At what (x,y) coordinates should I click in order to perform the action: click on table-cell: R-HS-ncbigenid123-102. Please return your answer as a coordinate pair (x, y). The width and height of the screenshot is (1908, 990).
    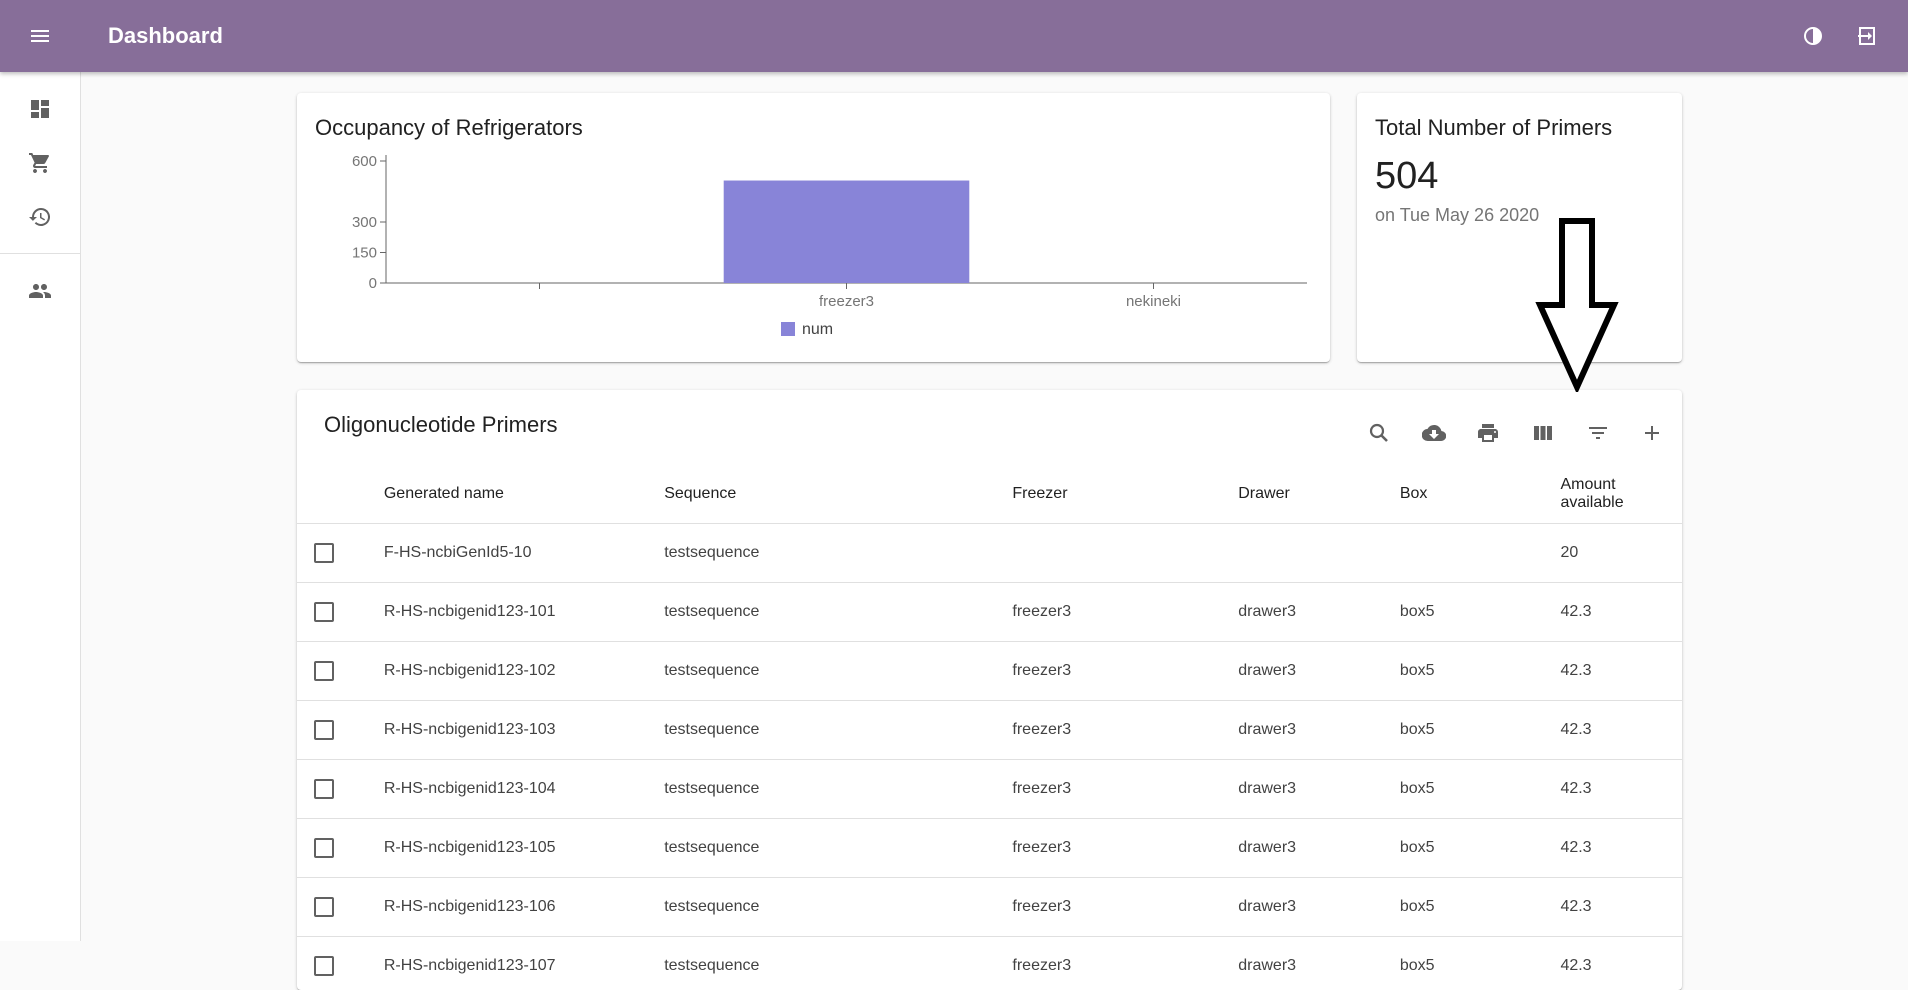
    Looking at the image, I should click on (524, 671).